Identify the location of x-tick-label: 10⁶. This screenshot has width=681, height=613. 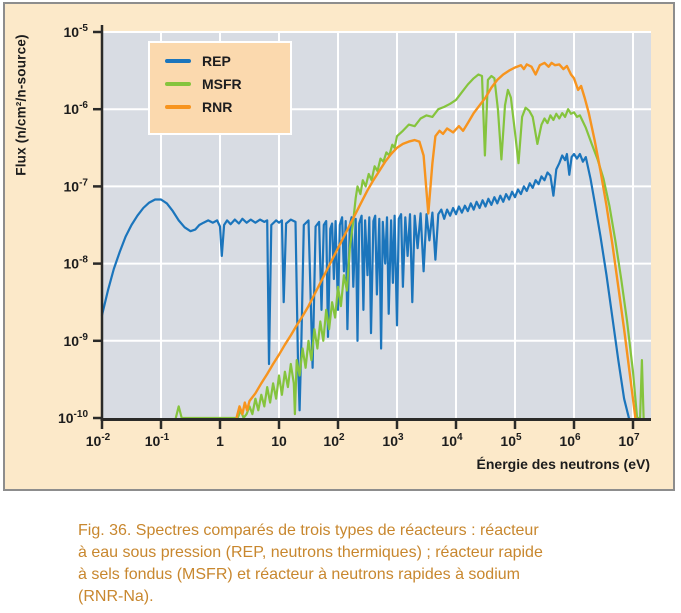
(570, 440).